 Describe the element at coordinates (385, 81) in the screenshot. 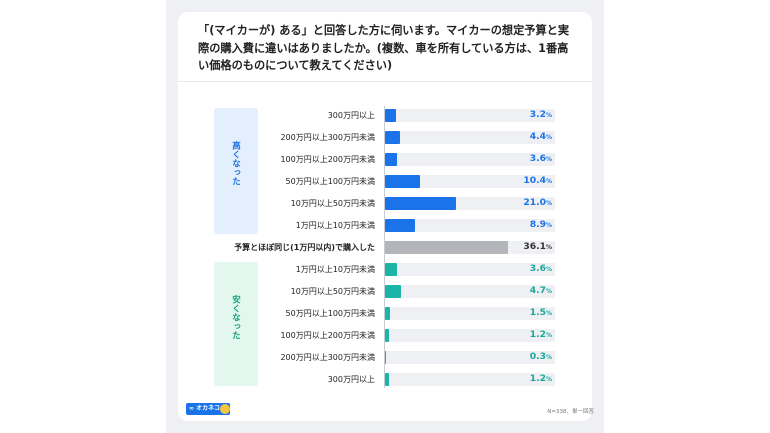

I see `title-divider` at that location.